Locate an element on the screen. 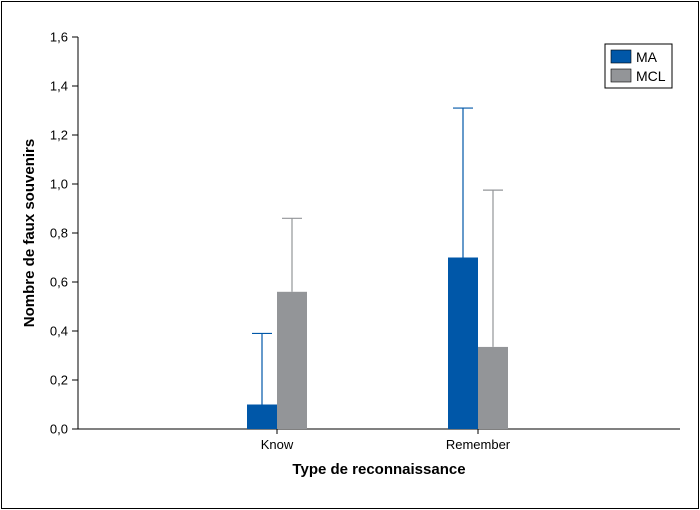  y-tick-label: 1,4 is located at coordinates (59, 86).